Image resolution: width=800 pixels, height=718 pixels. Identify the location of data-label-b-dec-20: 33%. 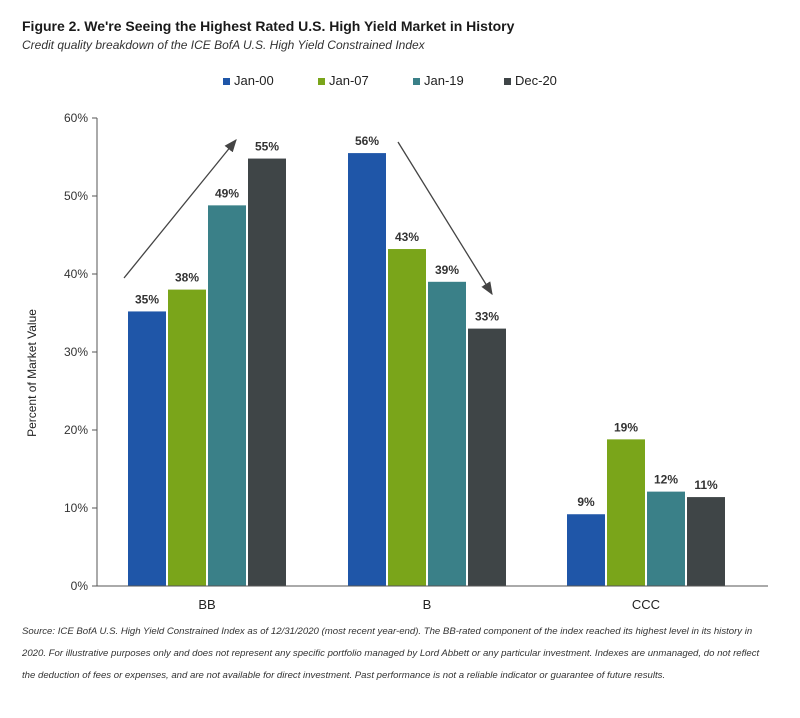
(487, 317).